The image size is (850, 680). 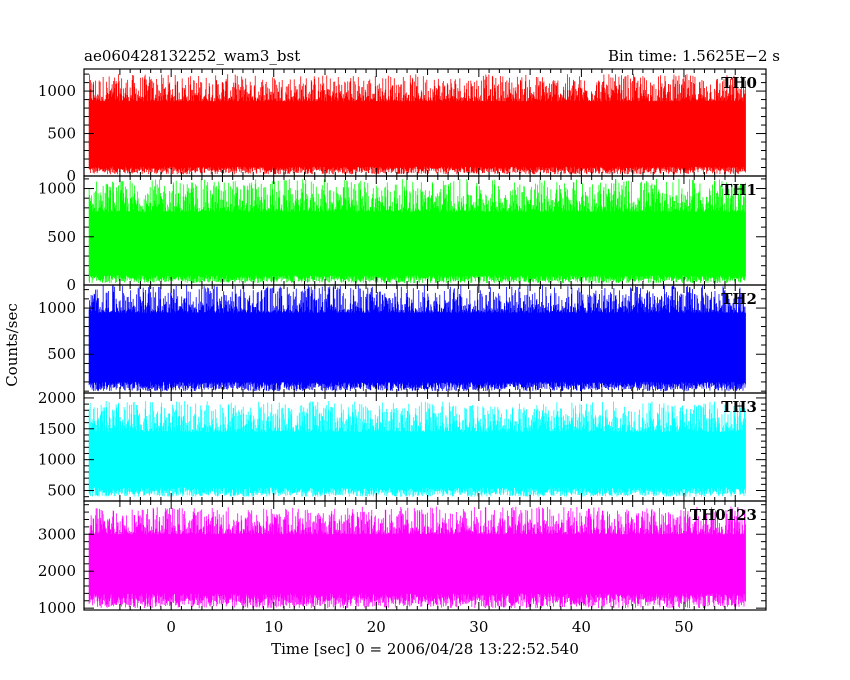 What do you see at coordinates (273, 627) in the screenshot?
I see `x-tick-label: 10` at bounding box center [273, 627].